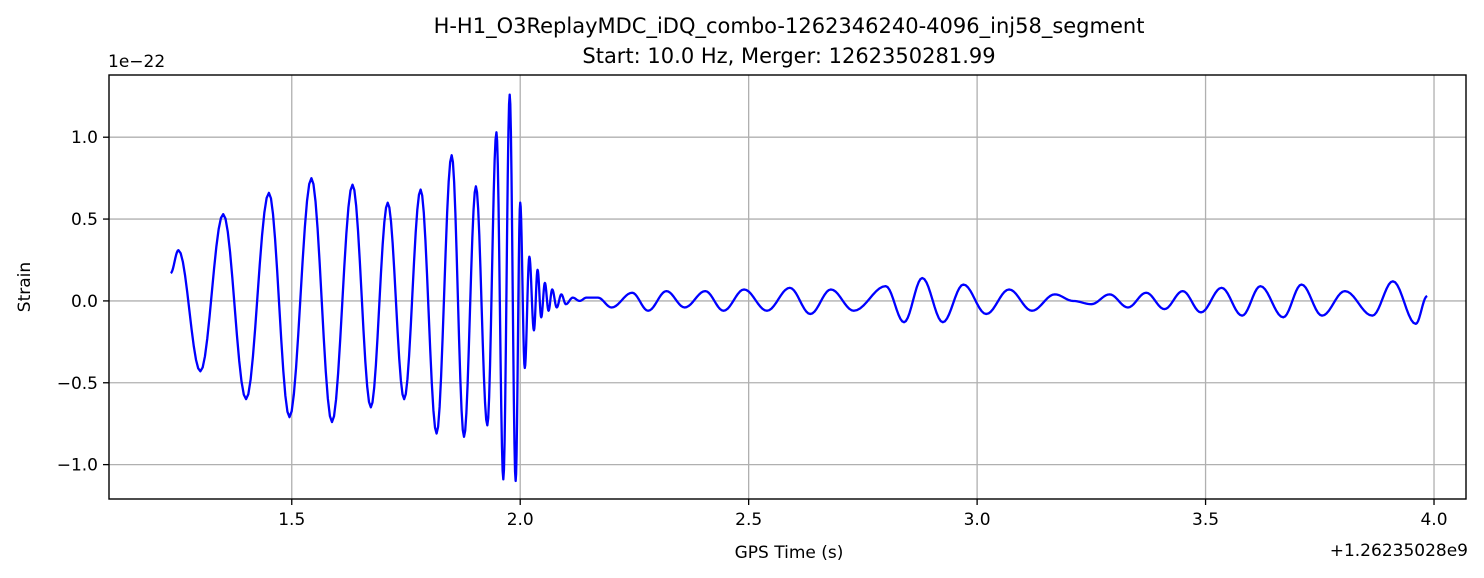 Image resolution: width=1484 pixels, height=578 pixels. Describe the element at coordinates (77, 384) in the screenshot. I see `y-tick-label: −0.5` at that location.